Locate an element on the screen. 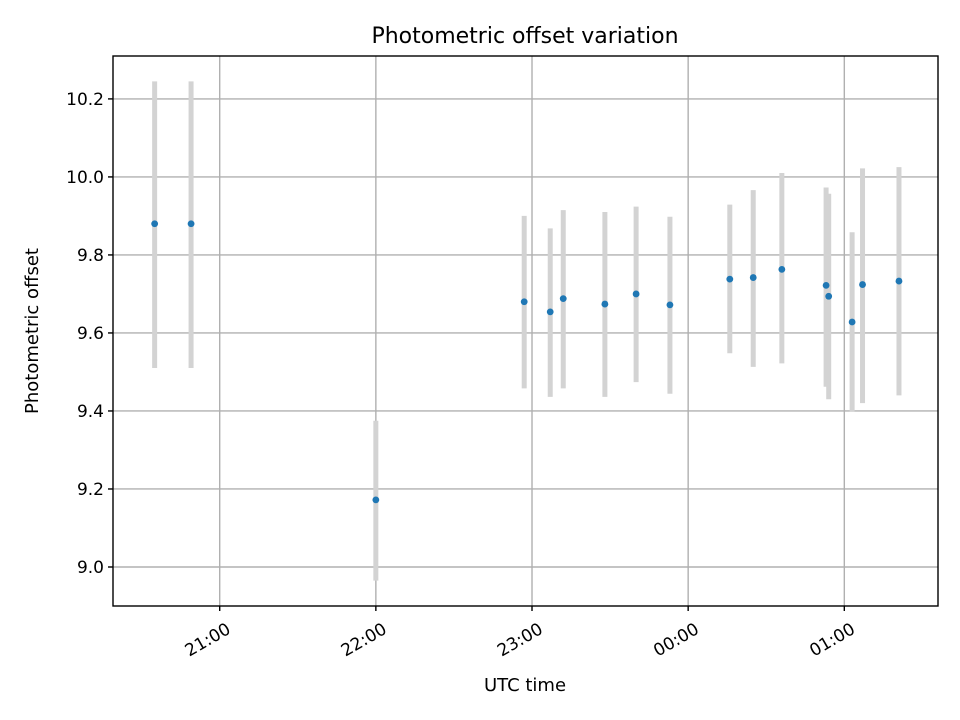 Image resolution: width=960 pixels, height=720 pixels. y-tick-label: 10.2 is located at coordinates (85, 100).